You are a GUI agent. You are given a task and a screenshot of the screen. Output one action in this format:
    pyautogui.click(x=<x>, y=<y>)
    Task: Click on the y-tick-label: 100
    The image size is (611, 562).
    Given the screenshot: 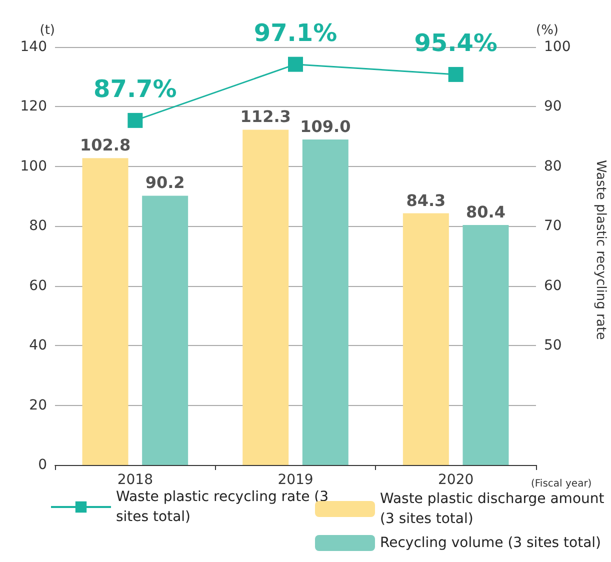 What is the action you would take?
    pyautogui.click(x=33, y=166)
    